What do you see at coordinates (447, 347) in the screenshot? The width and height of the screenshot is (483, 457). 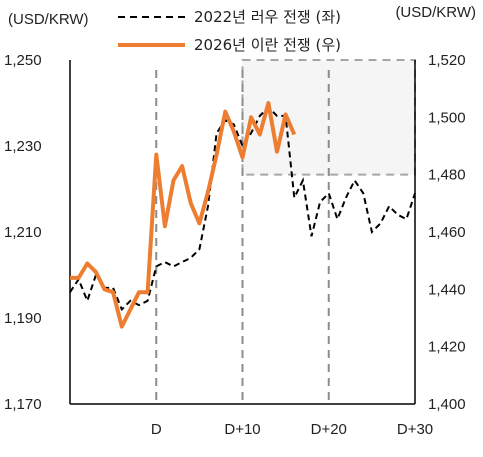 I see `right-tick-label: 1,420` at bounding box center [447, 347].